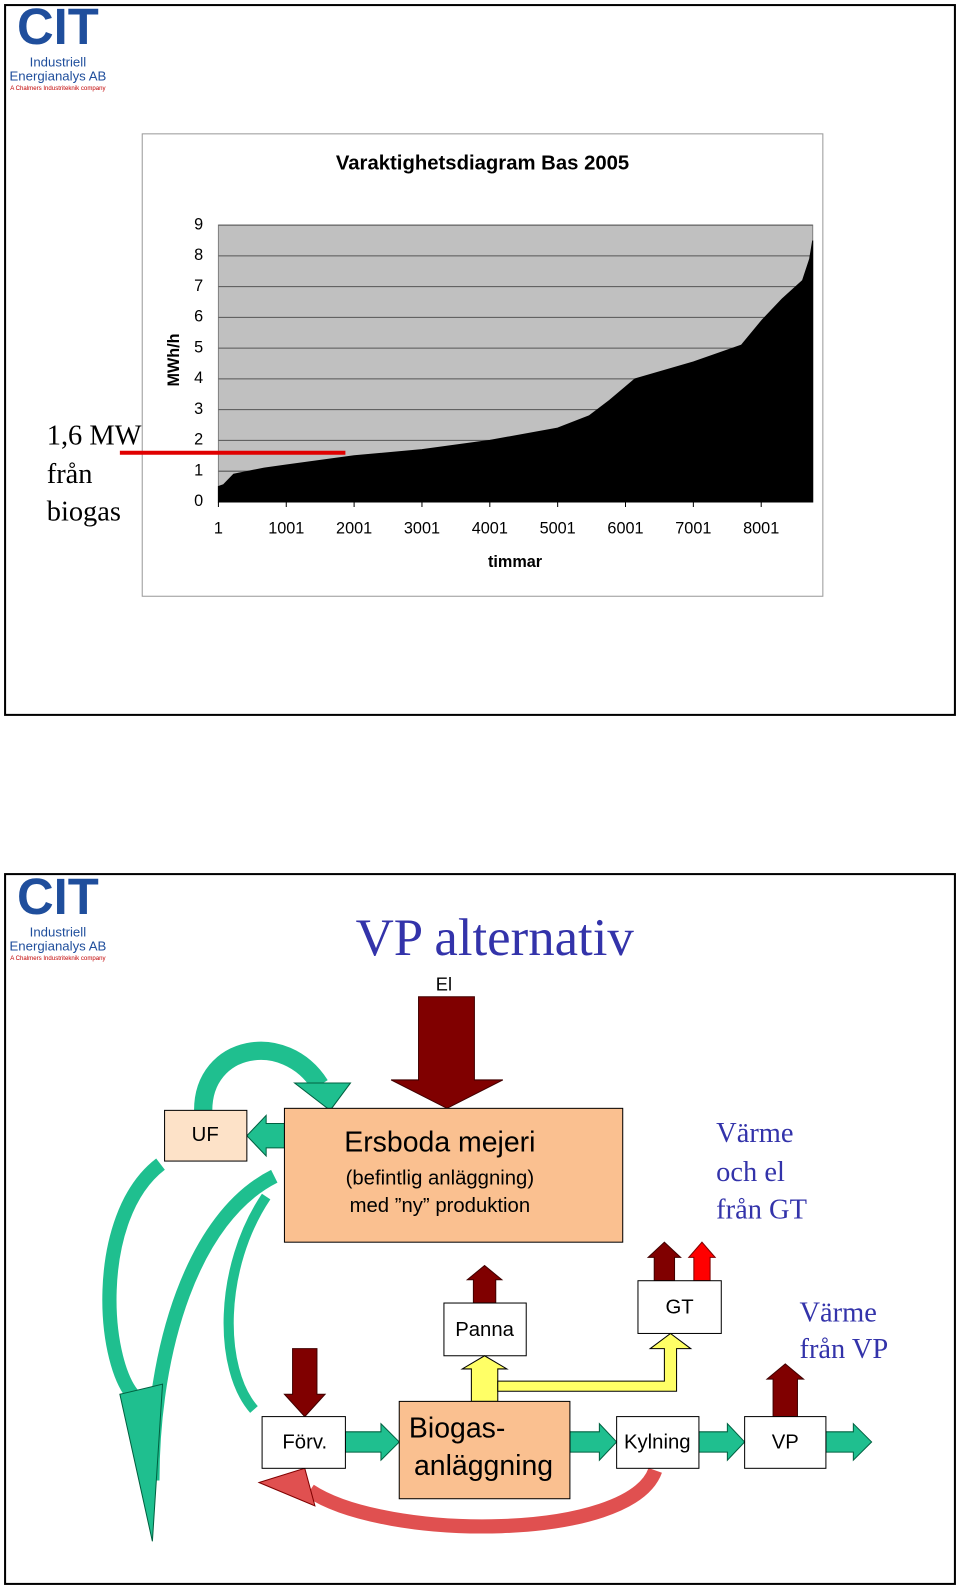  I want to click on annotation: från, so click(70, 474).